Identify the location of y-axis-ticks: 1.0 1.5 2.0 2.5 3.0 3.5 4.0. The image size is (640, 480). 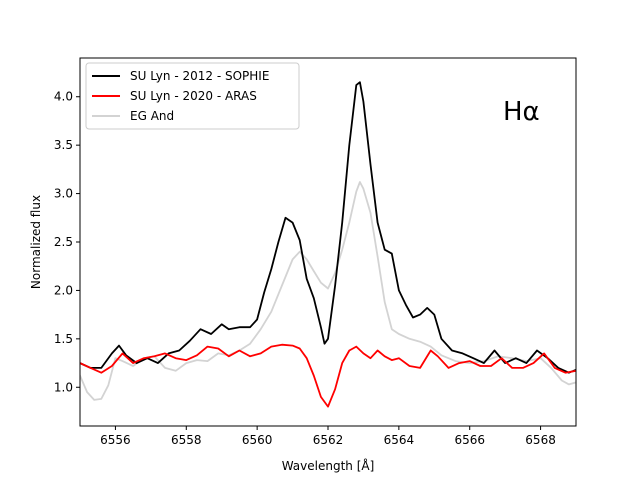
(67, 242).